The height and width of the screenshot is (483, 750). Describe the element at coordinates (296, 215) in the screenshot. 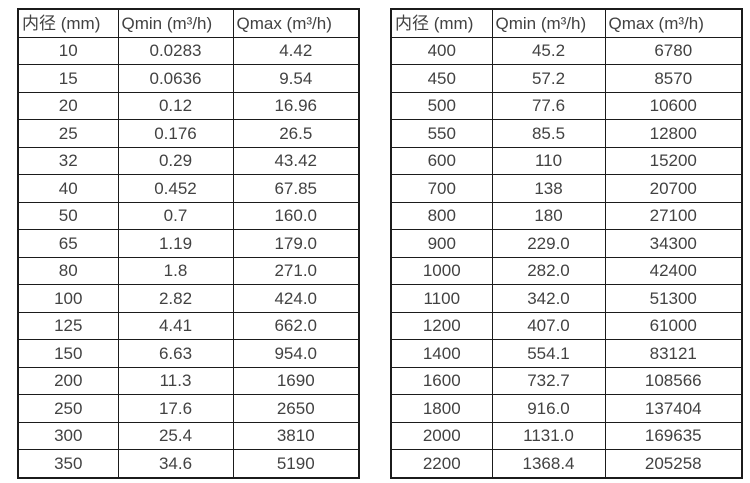

I see `table-cell: 160.0` at that location.